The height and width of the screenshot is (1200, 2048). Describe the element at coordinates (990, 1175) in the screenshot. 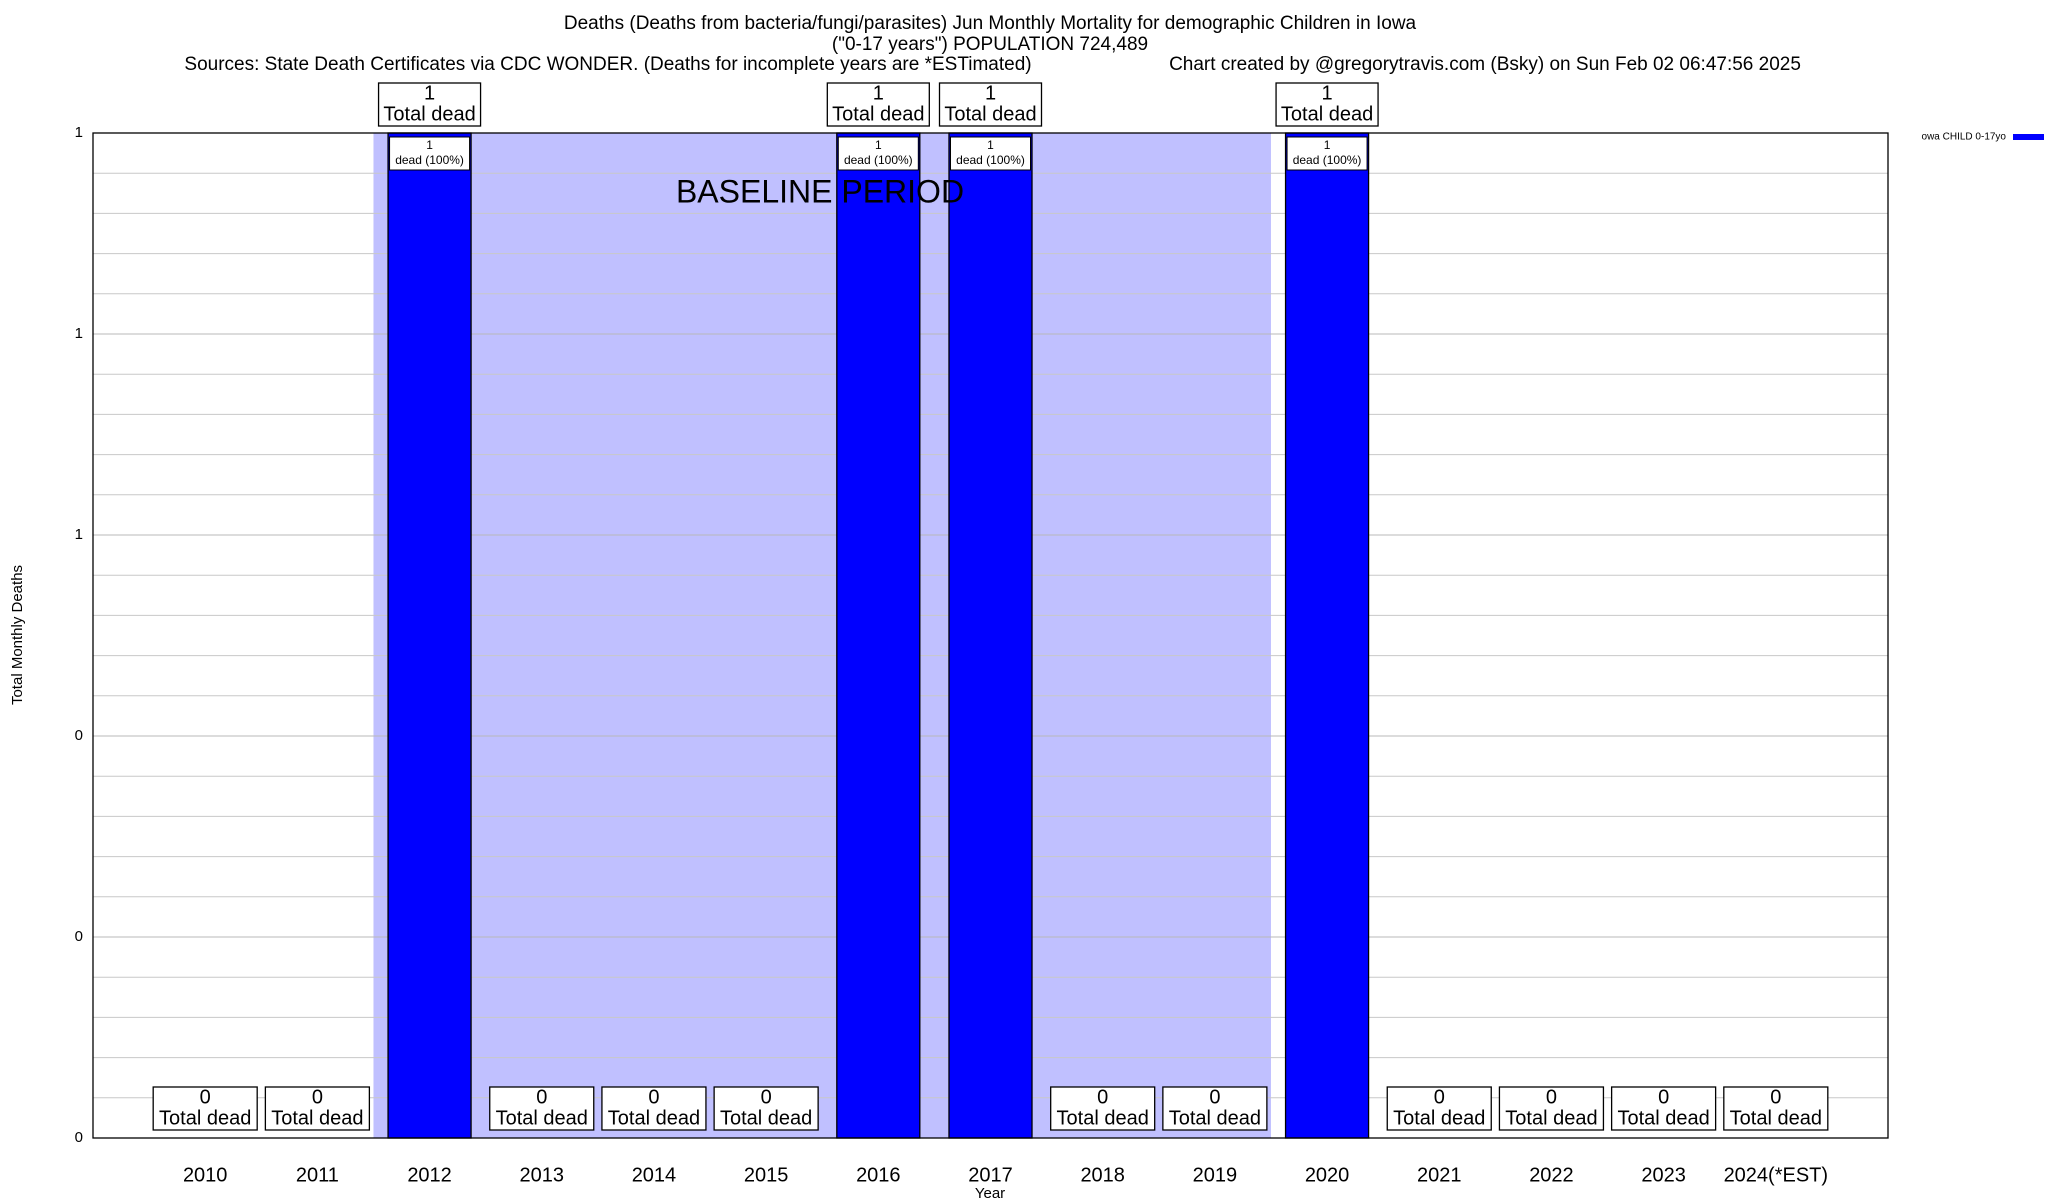

I see `x-tick-label: 2017` at that location.